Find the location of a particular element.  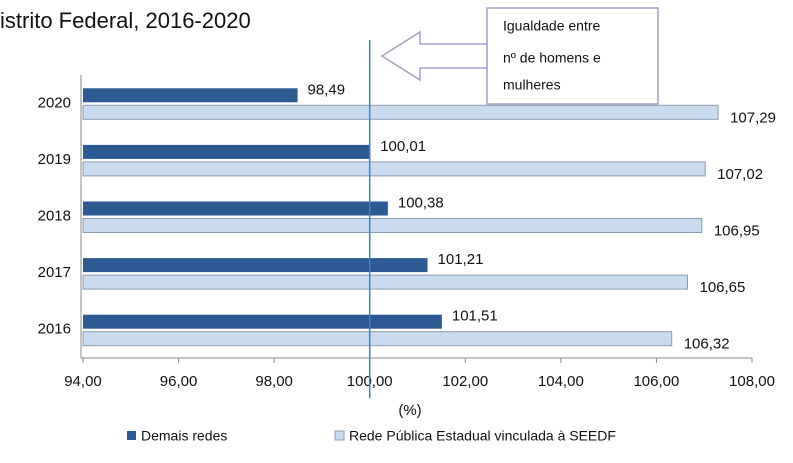

annotation-box is located at coordinates (572, 56).